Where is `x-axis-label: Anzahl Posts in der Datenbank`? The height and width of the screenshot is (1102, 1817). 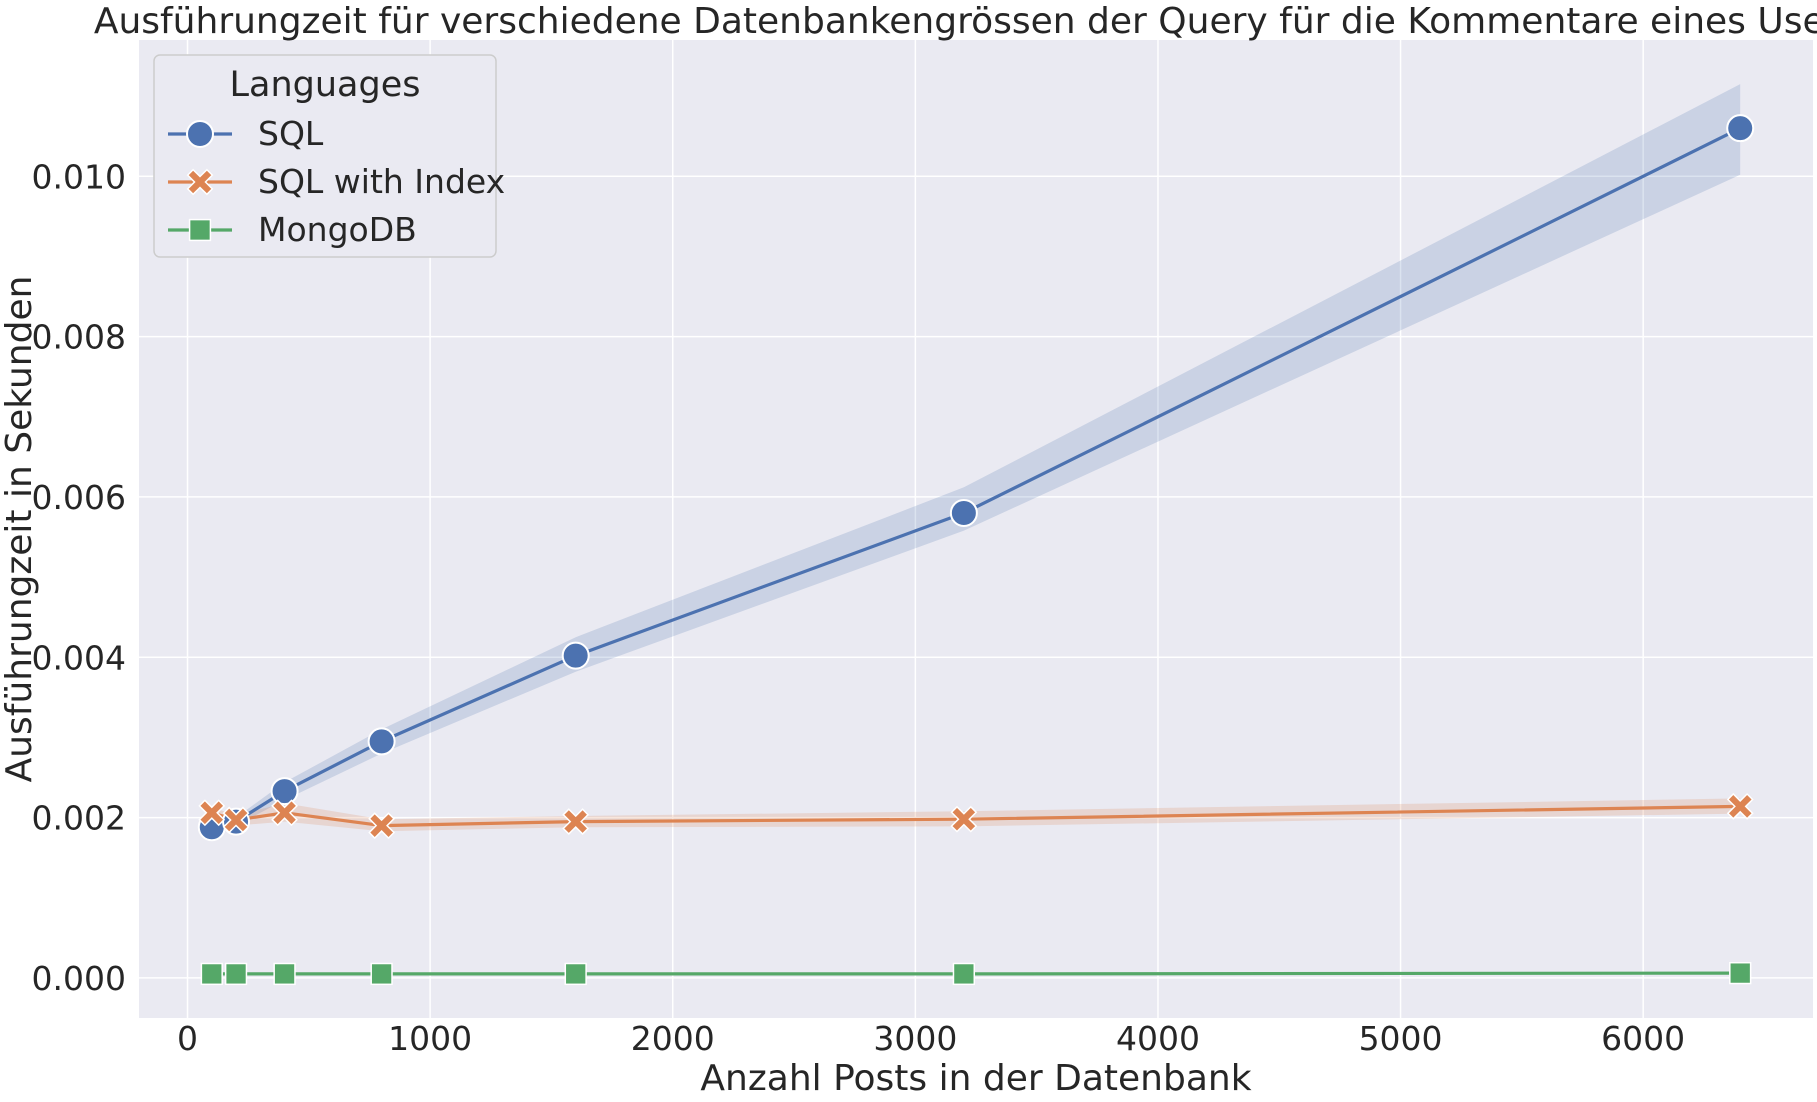
x-axis-label: Anzahl Posts in der Datenbank is located at coordinates (975, 1078).